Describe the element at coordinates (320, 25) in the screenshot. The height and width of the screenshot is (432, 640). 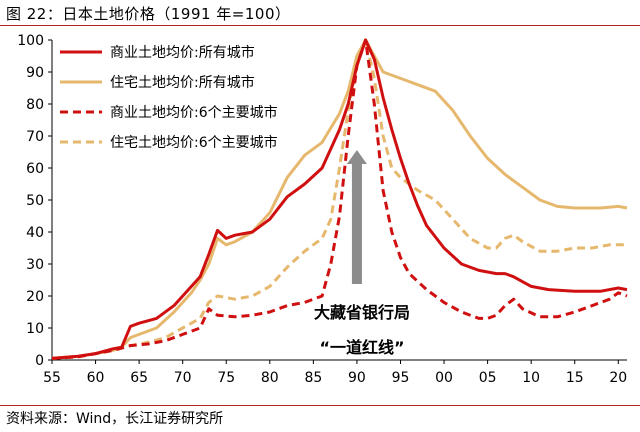
I see `title-rule` at that location.